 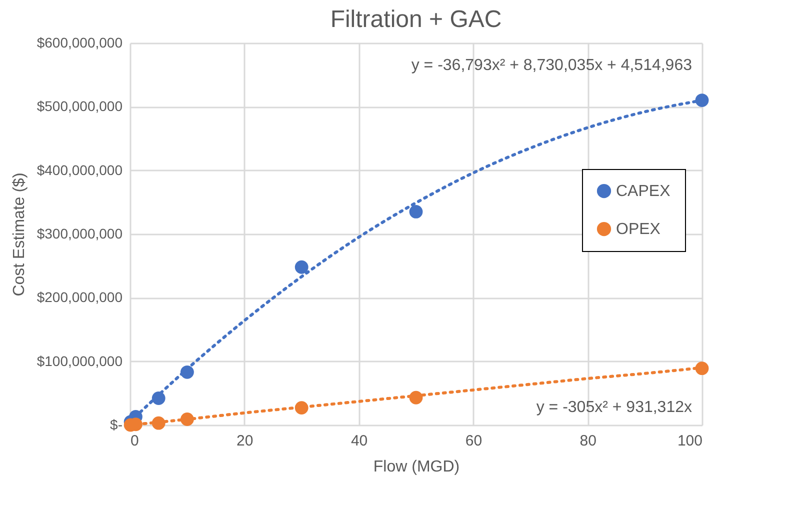 I want to click on y-tick-label: $300,000,000, so click(x=79, y=234).